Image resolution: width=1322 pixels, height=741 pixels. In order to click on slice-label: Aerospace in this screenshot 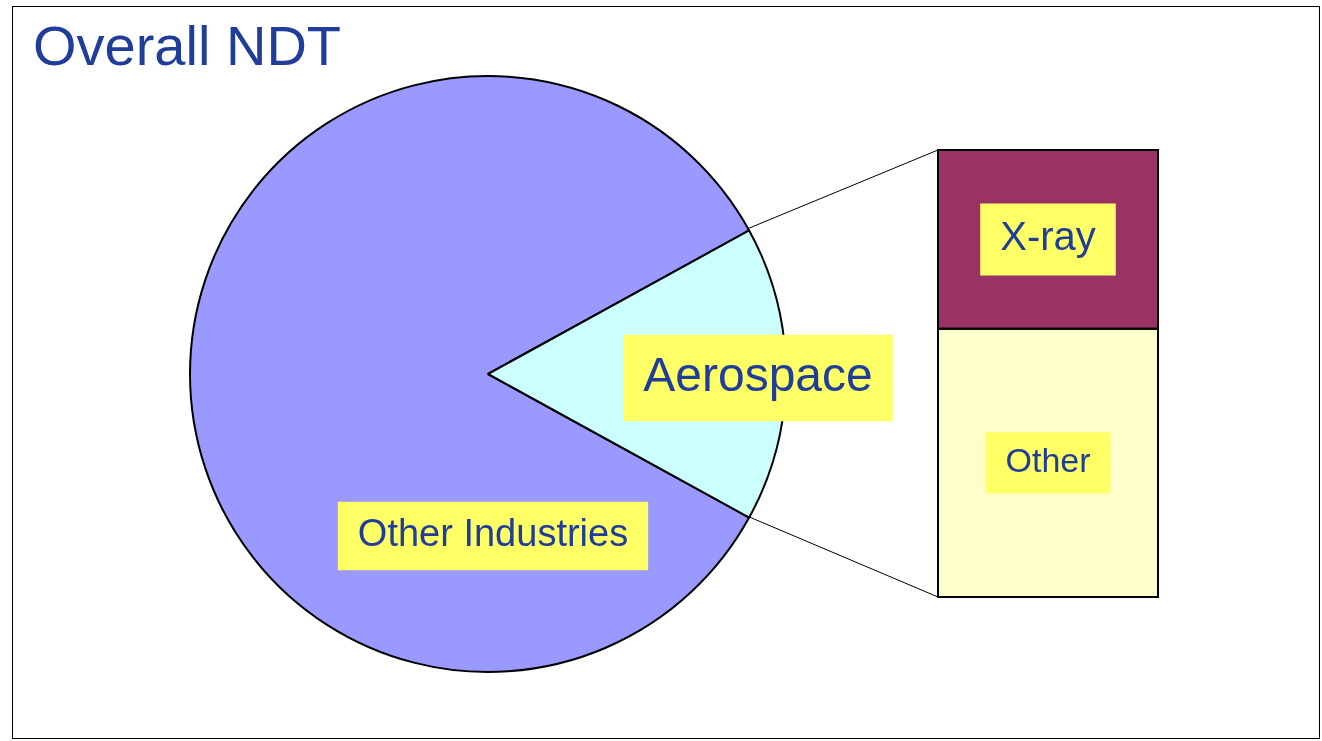, I will do `click(758, 375)`.